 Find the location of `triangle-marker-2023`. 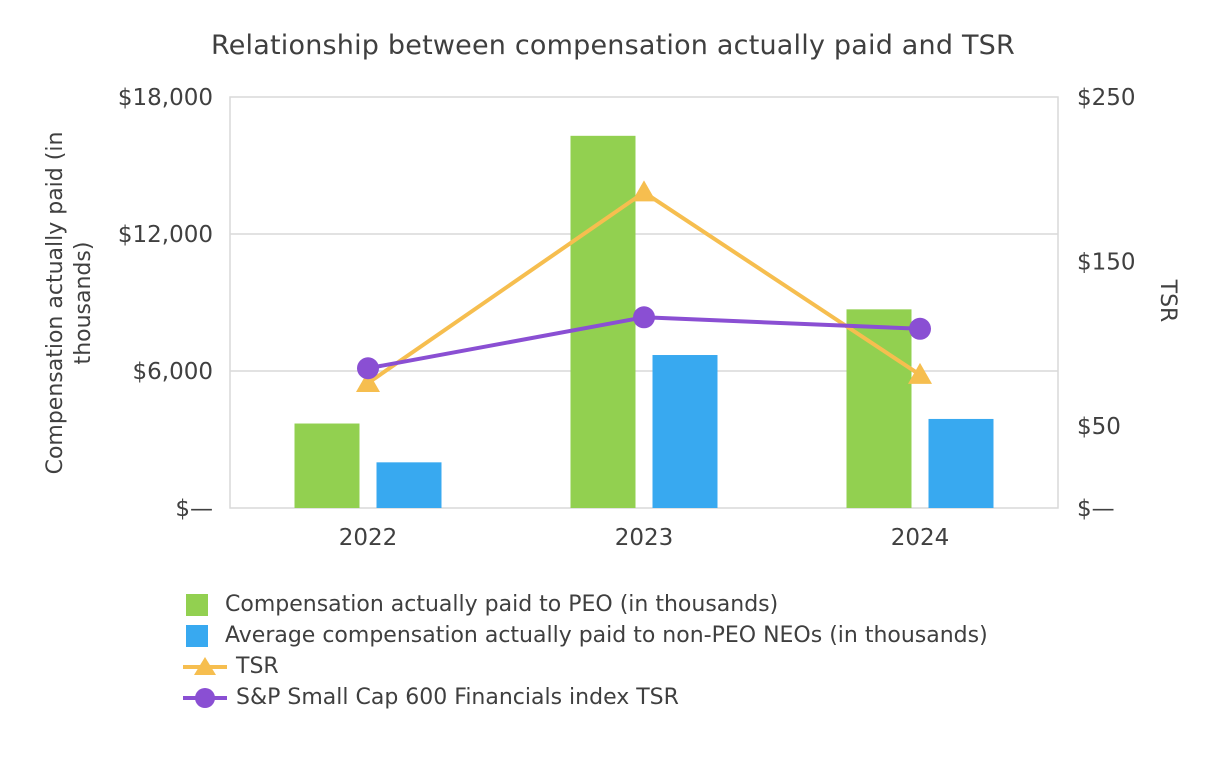

triangle-marker-2023 is located at coordinates (644, 191).